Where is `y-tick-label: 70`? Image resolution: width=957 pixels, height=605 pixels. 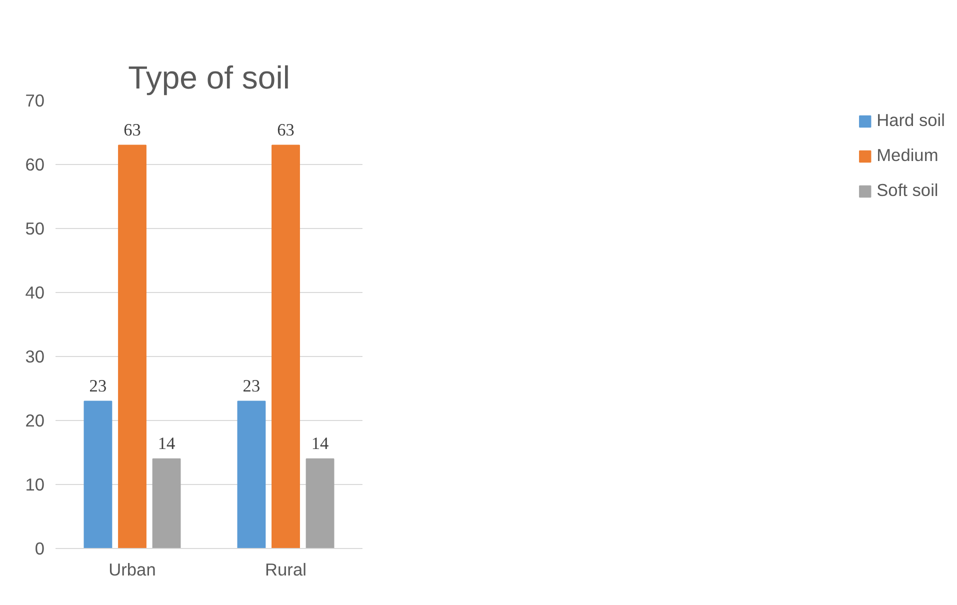
y-tick-label: 70 is located at coordinates (35, 100).